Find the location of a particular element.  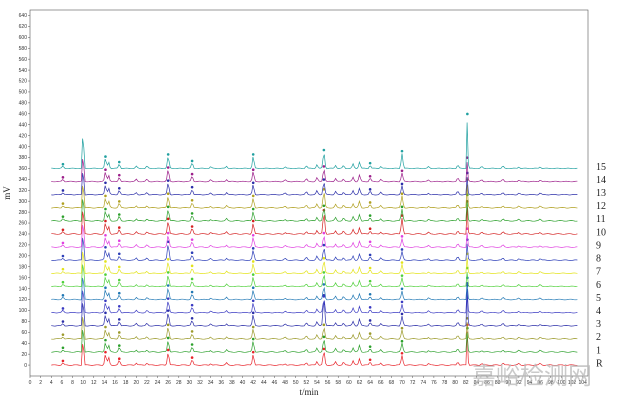

trace-label-2: 2 is located at coordinates (598, 337).